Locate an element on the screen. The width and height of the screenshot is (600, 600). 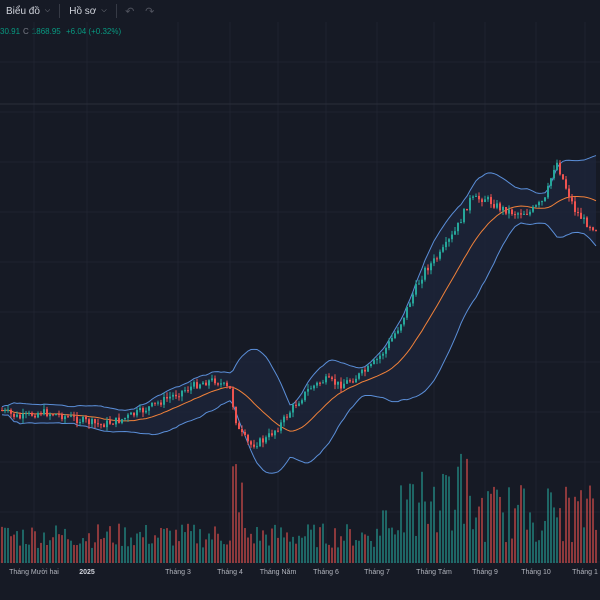
redo-icon: ↷ is located at coordinates (150, 11).